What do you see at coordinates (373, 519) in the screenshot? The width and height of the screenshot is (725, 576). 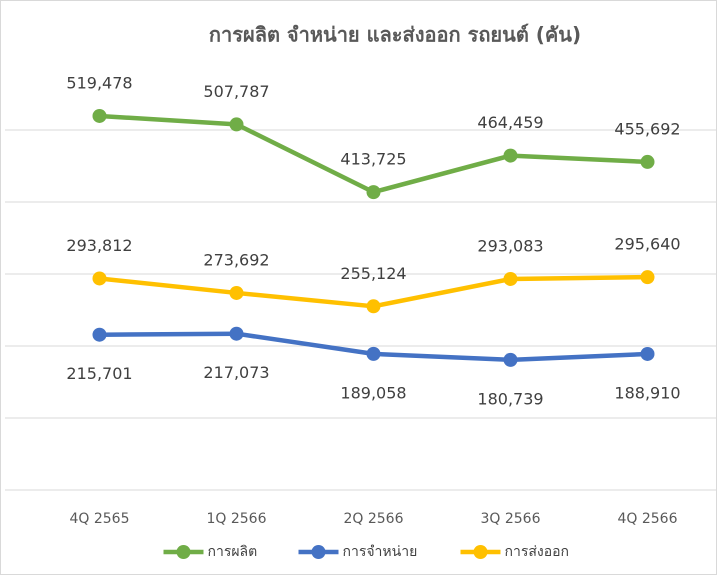 I see `x-tick-label: 2Q 2566` at bounding box center [373, 519].